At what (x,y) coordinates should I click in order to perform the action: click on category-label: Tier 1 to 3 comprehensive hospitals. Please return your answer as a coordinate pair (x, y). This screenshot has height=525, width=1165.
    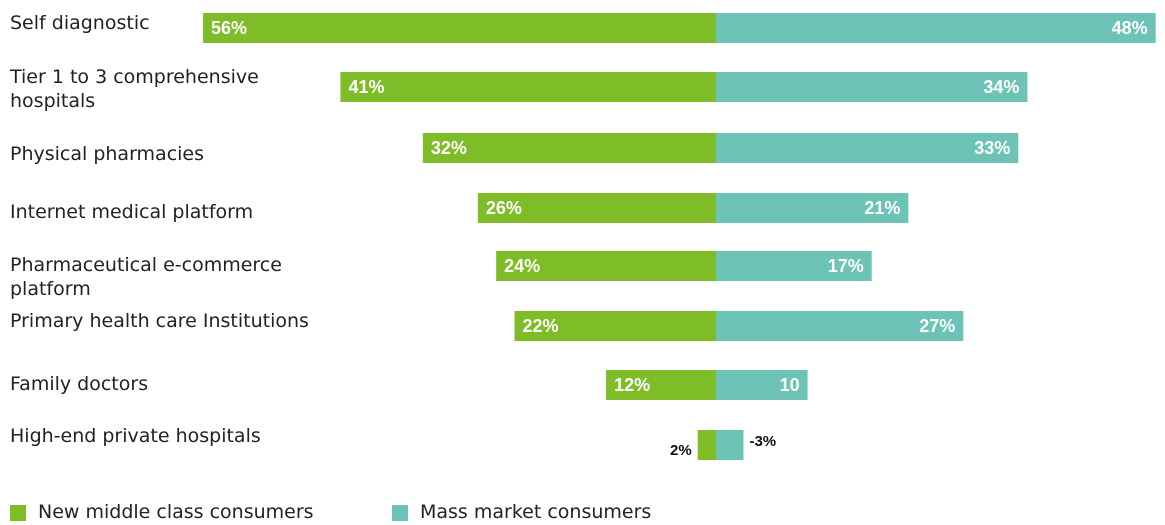
    Looking at the image, I should click on (134, 89).